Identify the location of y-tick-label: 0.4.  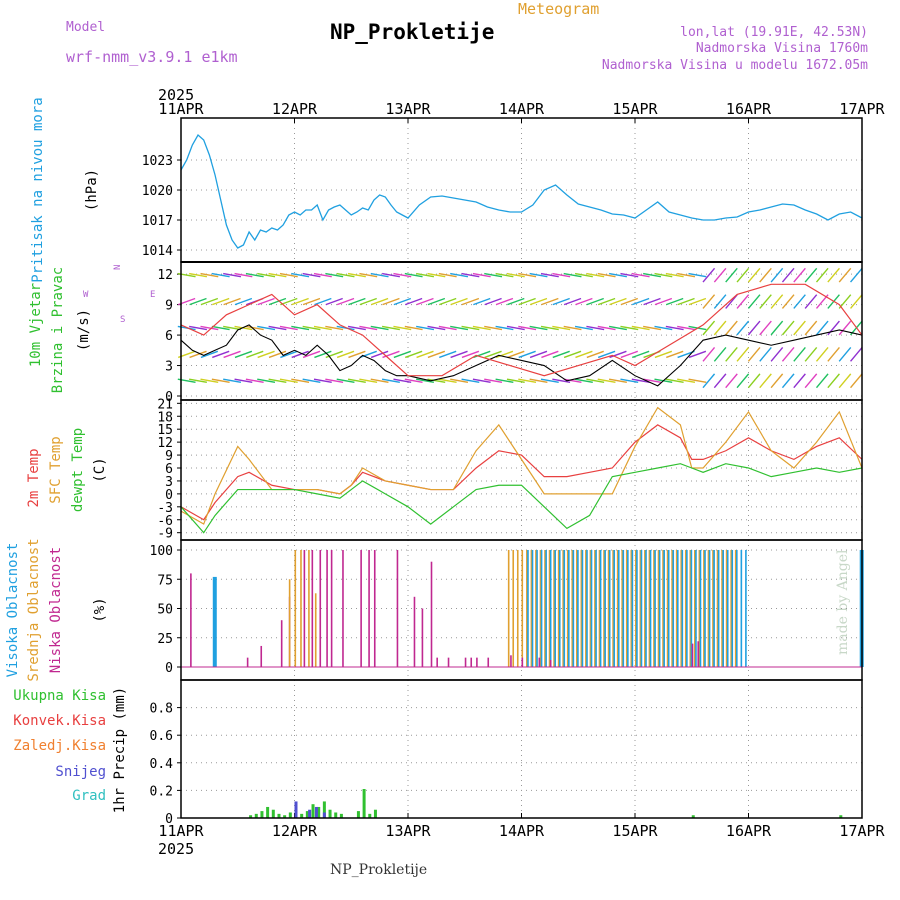
(162, 764).